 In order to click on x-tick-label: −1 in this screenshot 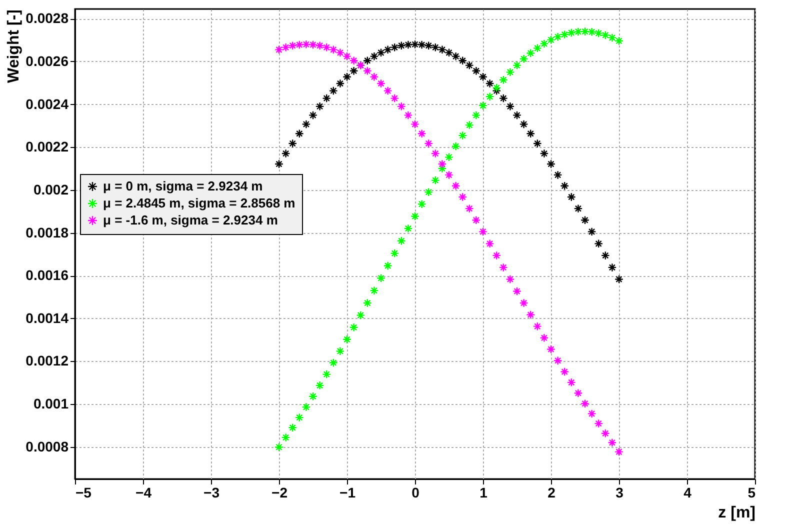, I will do `click(348, 492)`.